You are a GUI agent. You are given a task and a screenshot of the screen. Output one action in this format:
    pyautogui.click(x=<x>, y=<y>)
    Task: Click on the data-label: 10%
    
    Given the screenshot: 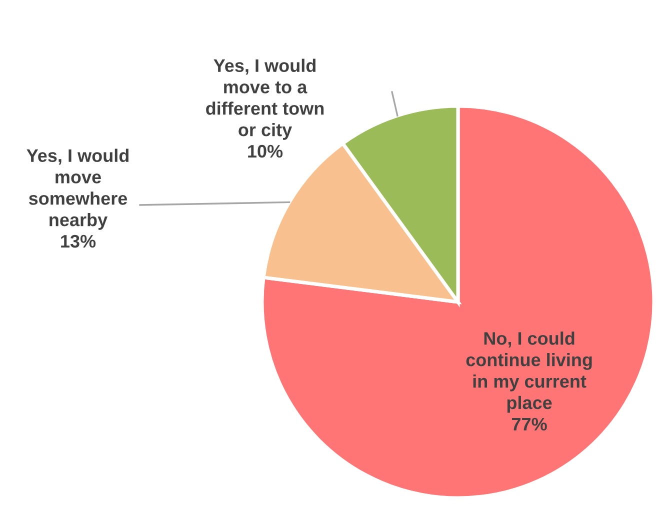 What is the action you would take?
    pyautogui.click(x=265, y=151)
    